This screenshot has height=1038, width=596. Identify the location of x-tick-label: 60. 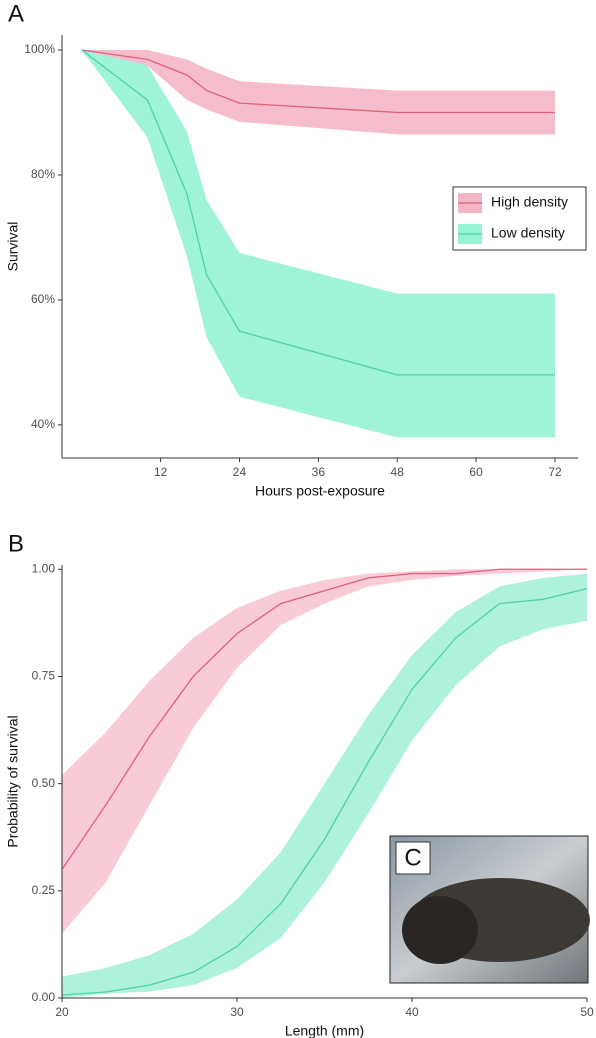
(476, 472).